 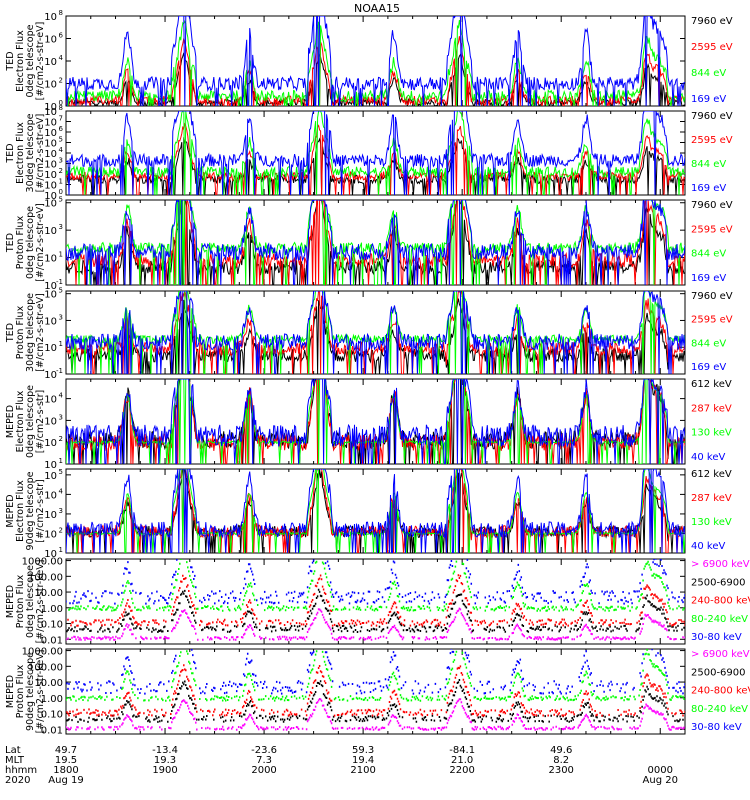 I want to click on legend-entry: 2500-6900, so click(x=718, y=582).